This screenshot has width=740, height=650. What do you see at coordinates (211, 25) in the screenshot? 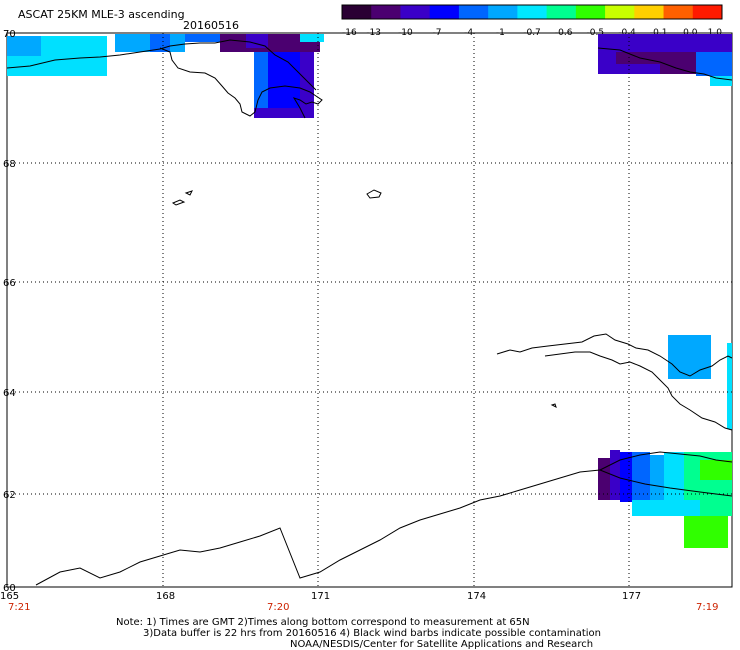
I see `map-date: 20160516` at bounding box center [211, 25].